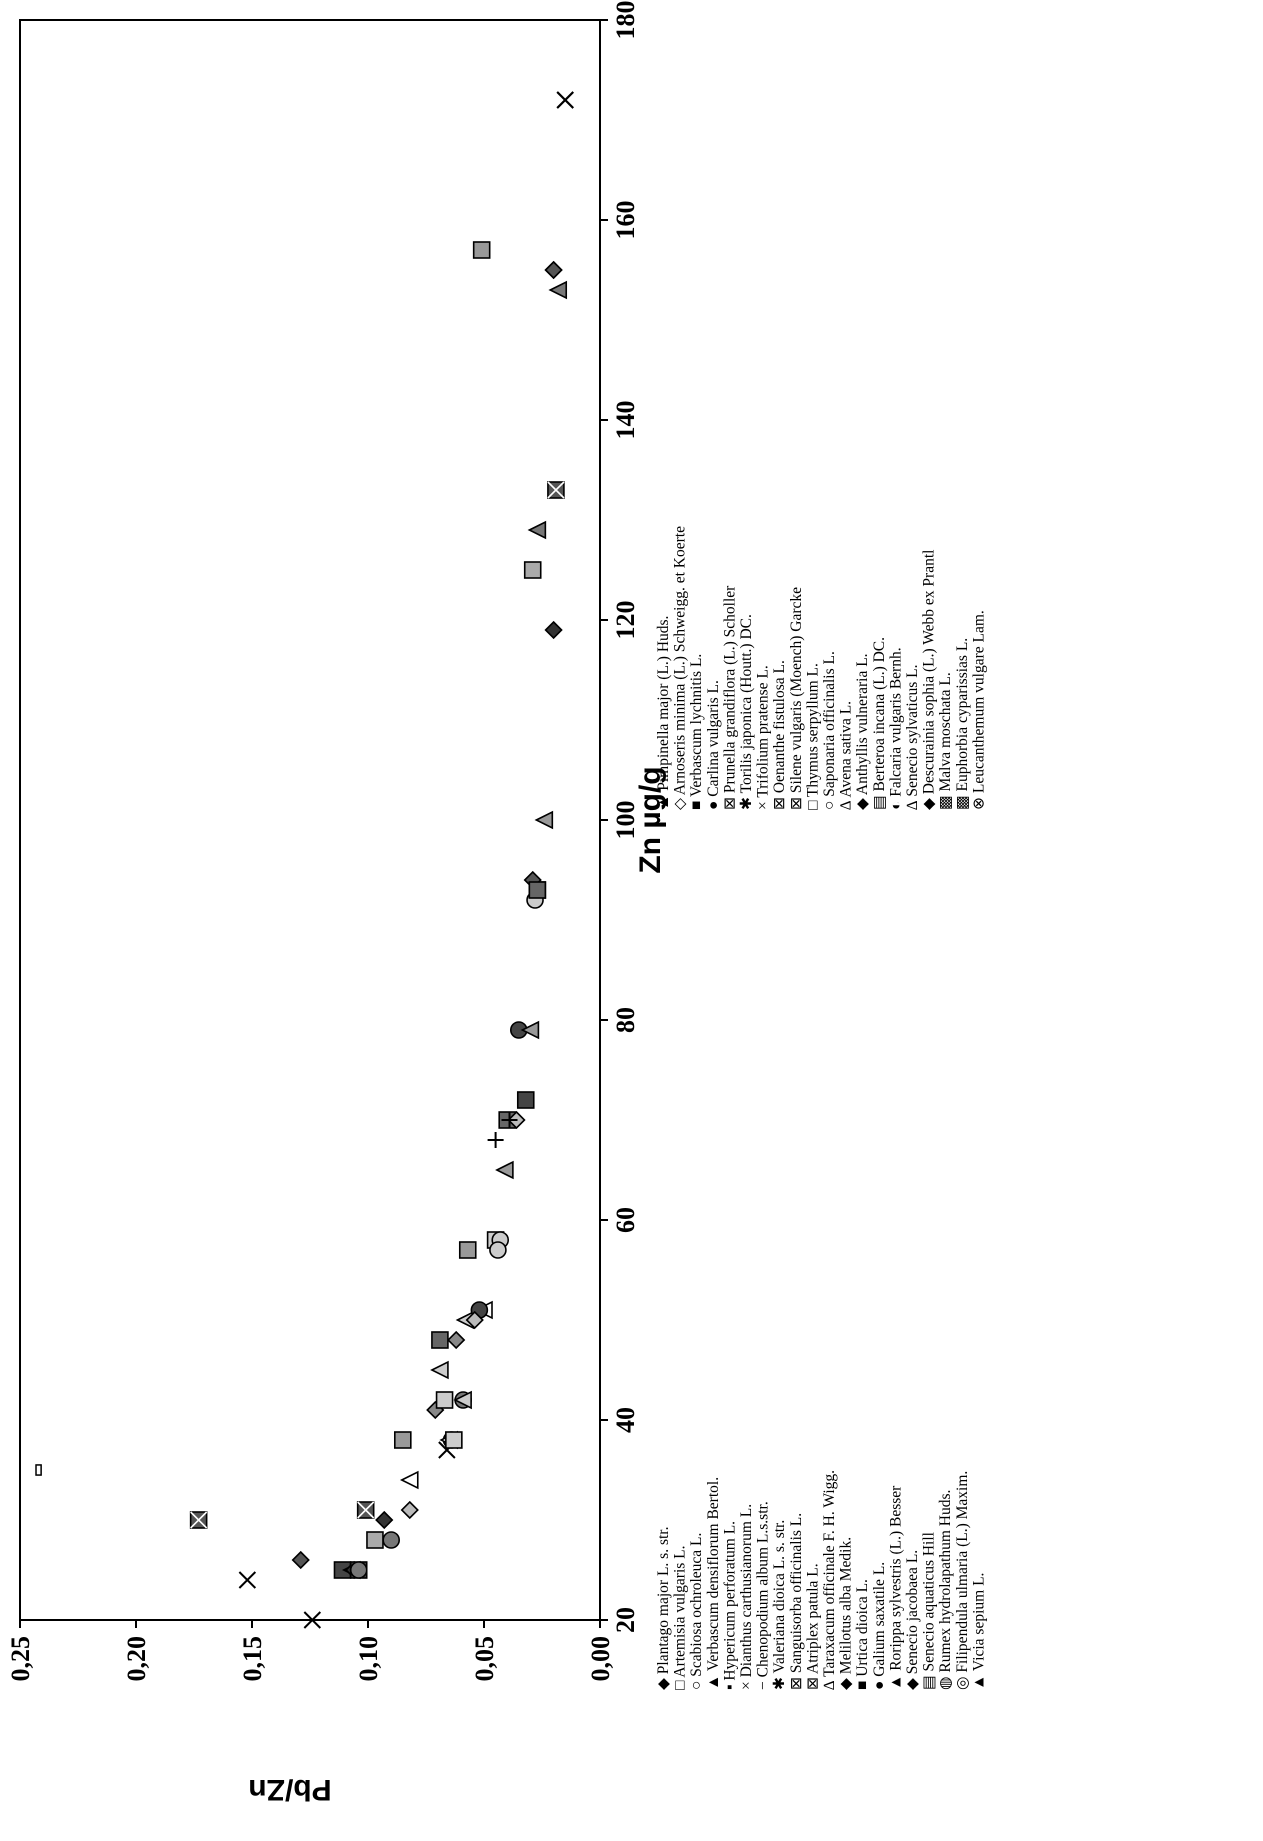 Image resolution: width=1263 pixels, height=1841 pixels. Describe the element at coordinates (763, 1595) in the screenshot. I see `legend-entry: − Chenopodium album L.s.str.` at that location.